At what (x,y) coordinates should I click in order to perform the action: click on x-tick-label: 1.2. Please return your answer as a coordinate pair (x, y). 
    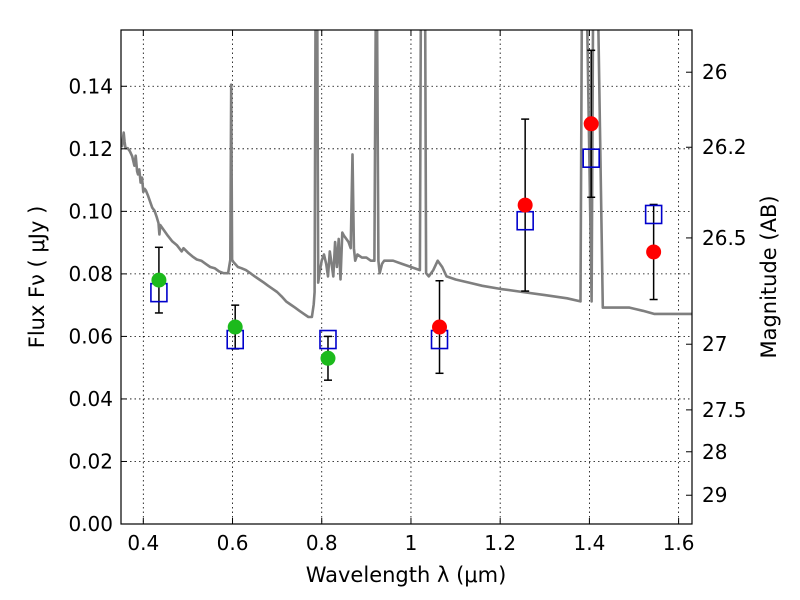
    Looking at the image, I should click on (500, 543).